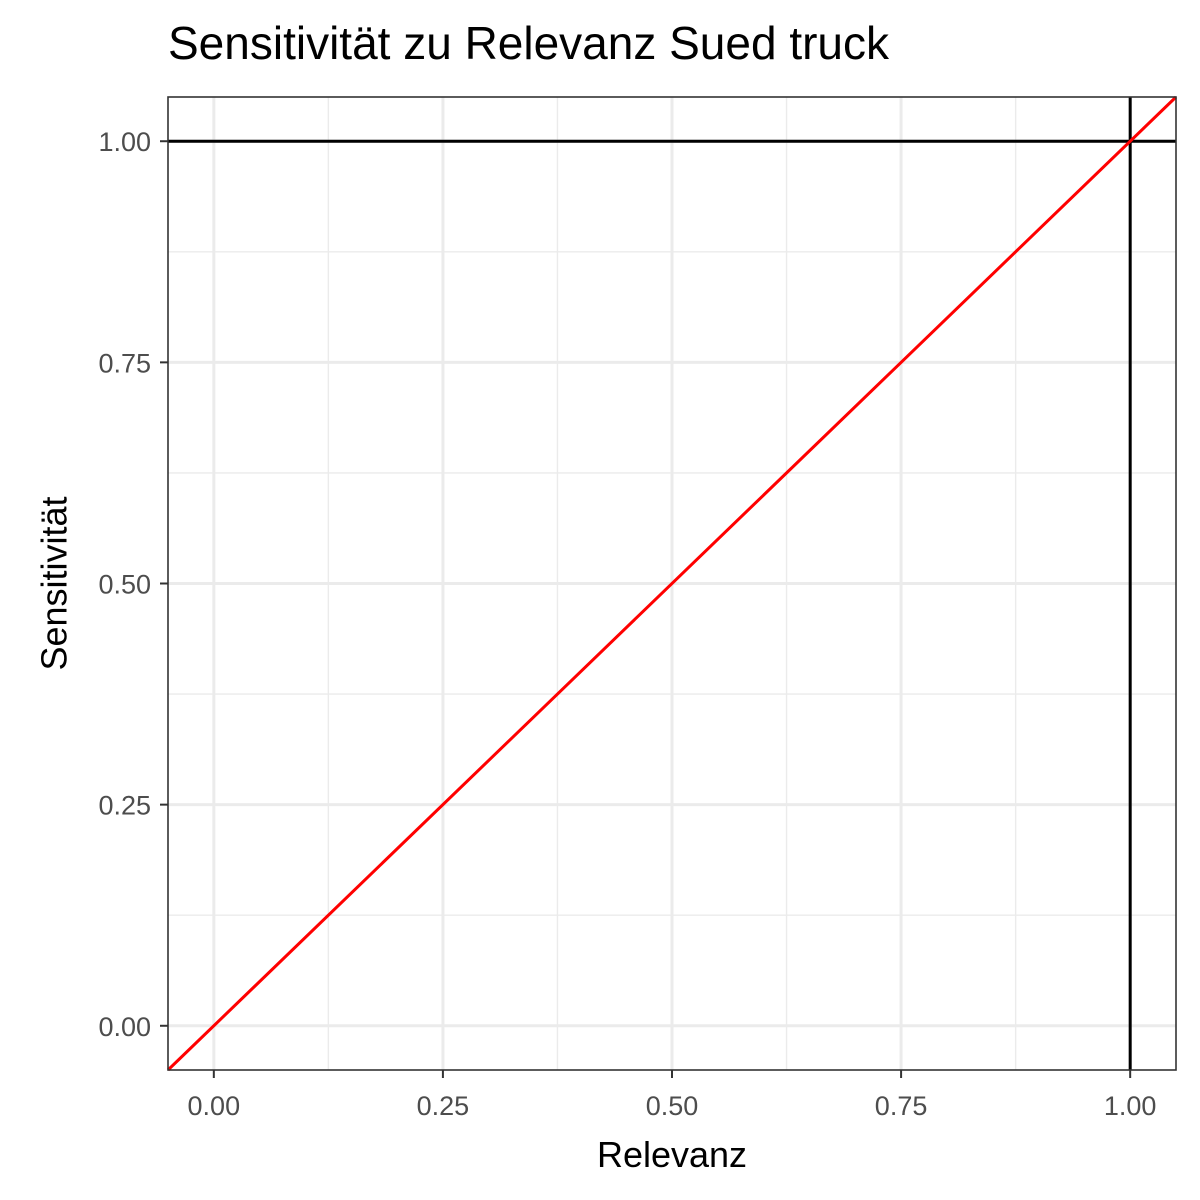  I want to click on y-tick-label: 1.00, so click(124, 142).